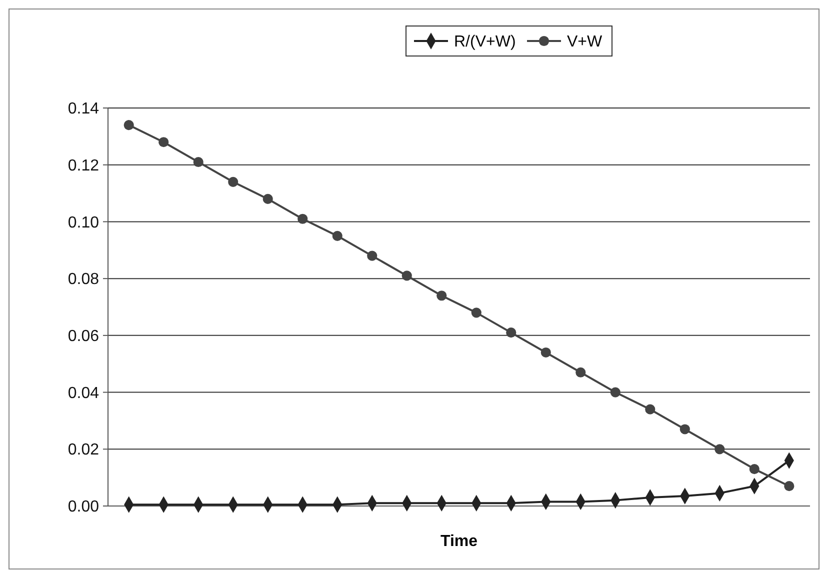 The width and height of the screenshot is (828, 578). Describe the element at coordinates (84, 279) in the screenshot. I see `y-tick-label: 0.08` at that location.